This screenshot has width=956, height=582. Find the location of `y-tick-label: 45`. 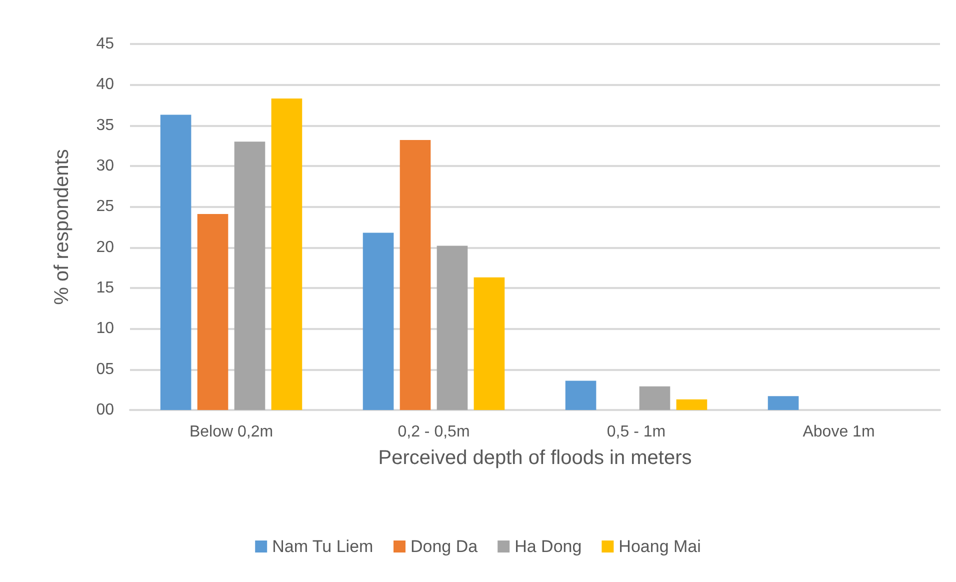

y-tick-label: 45 is located at coordinates (105, 44).